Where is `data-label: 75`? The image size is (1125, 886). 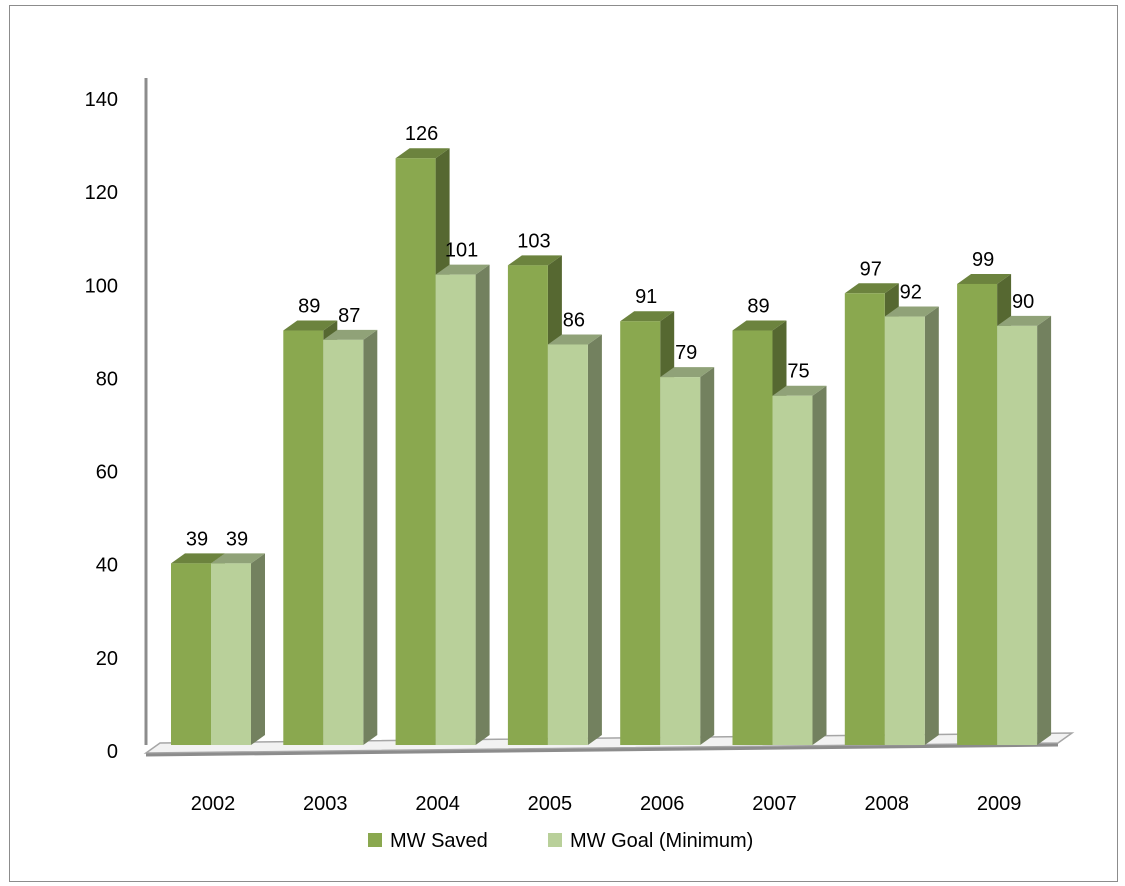
data-label: 75 is located at coordinates (798, 372).